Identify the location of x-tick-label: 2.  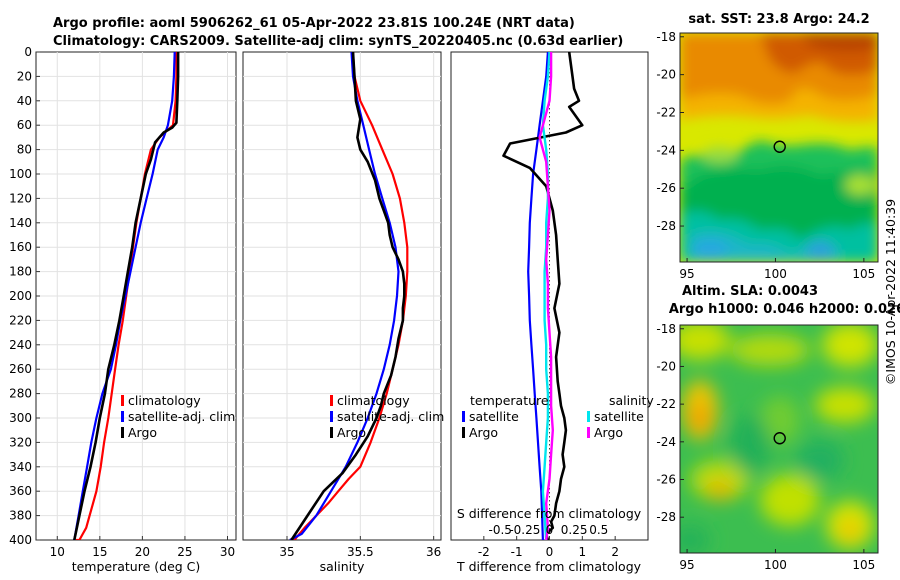
(615, 552).